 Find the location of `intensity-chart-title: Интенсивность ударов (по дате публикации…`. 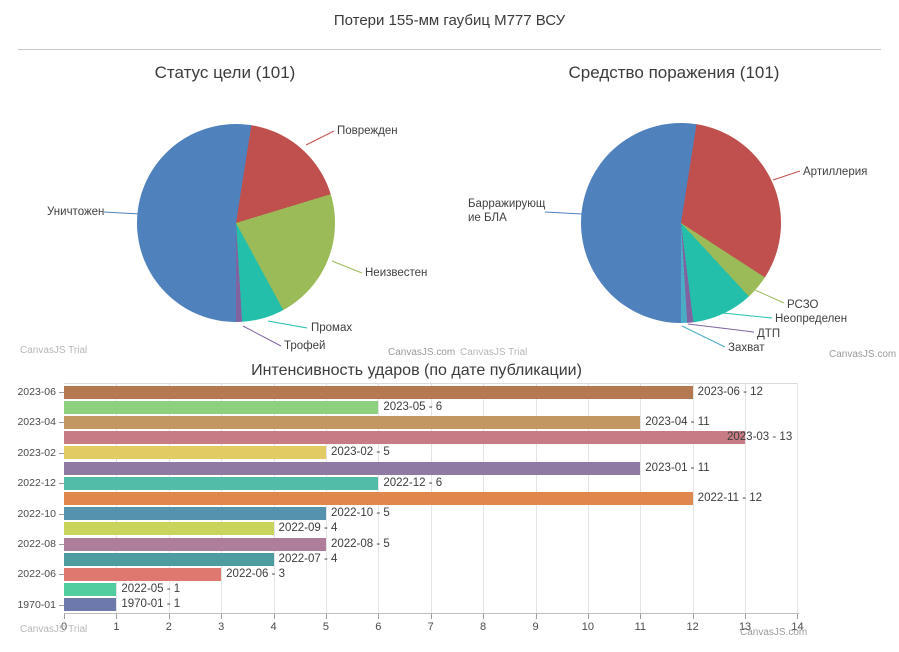

intensity-chart-title: Интенсивность ударов (по дате публикации… is located at coordinates (416, 370).